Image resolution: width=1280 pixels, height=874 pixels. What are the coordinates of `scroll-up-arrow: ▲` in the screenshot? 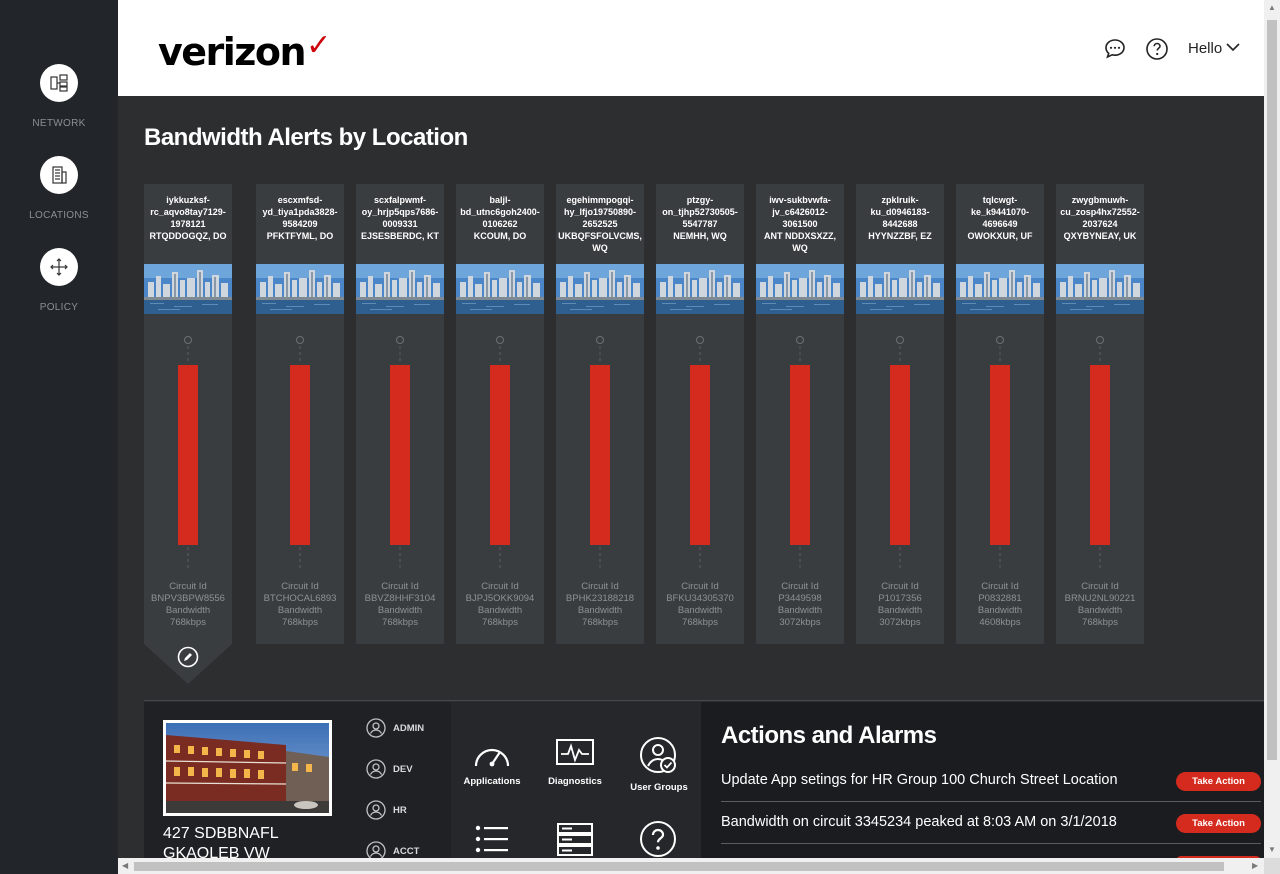 It's located at (1272, 7).